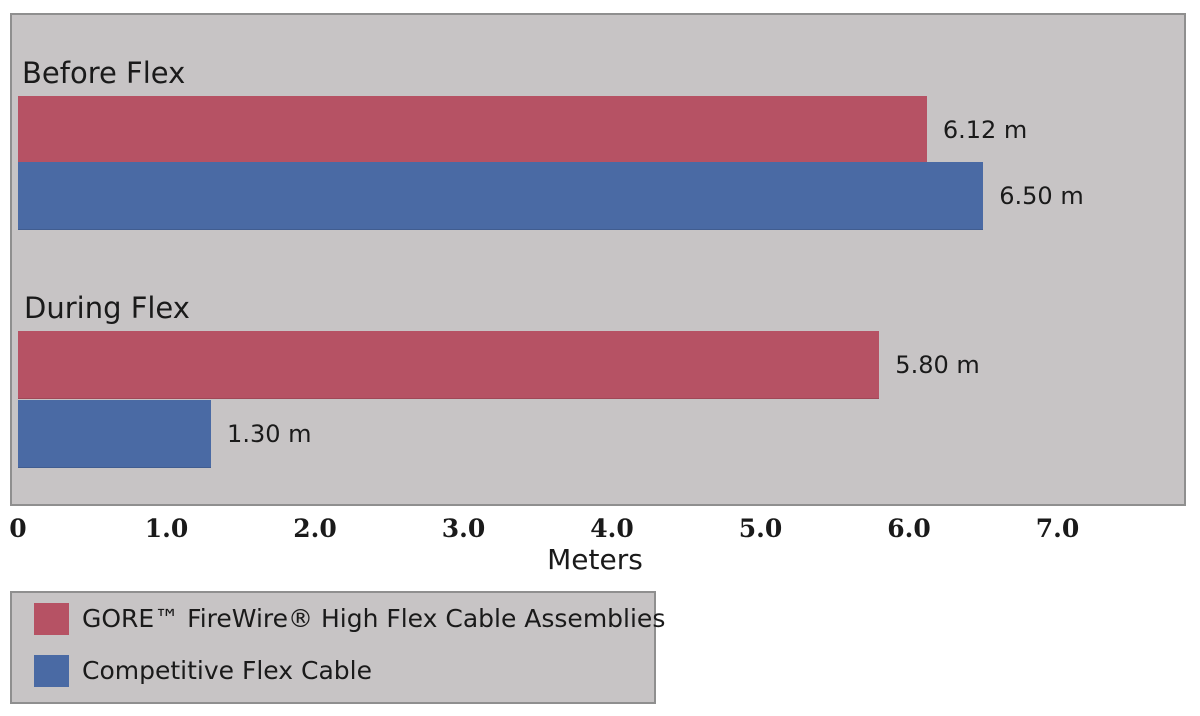 This screenshot has width=1200, height=716. Describe the element at coordinates (227, 670) in the screenshot. I see `legend-label-competitive: Competitive Flex Cable` at that location.